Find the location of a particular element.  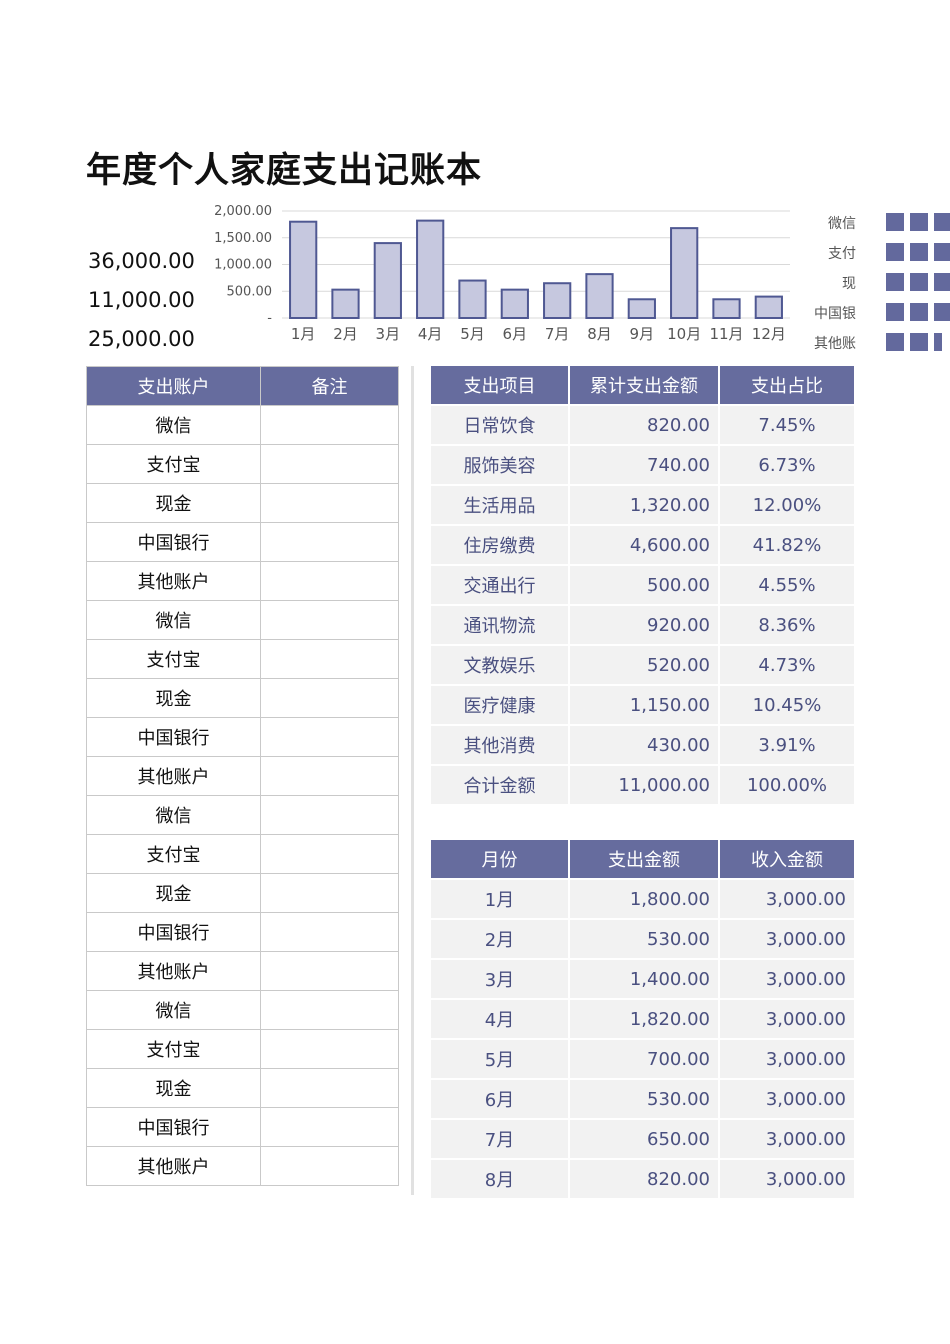

table-row: 1月 1,800.00 3,000.00 is located at coordinates (643, 899).